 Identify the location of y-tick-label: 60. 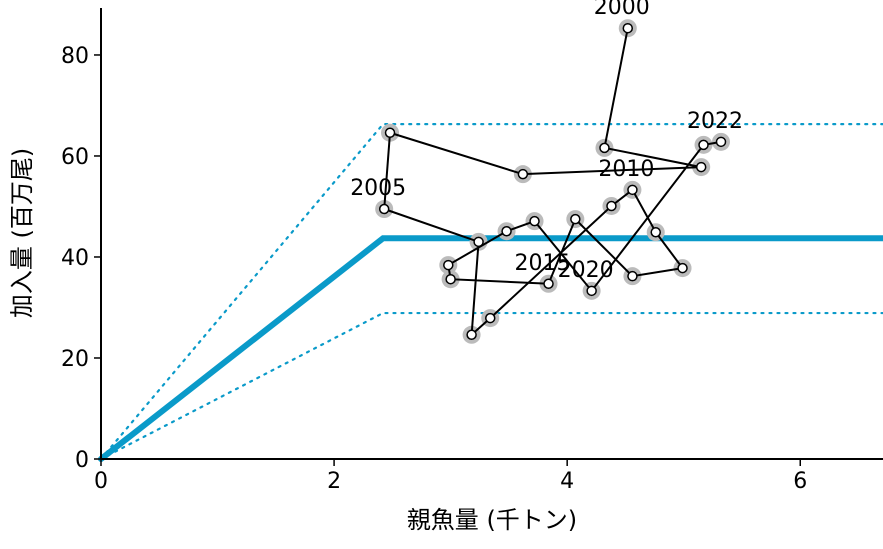
(75, 157).